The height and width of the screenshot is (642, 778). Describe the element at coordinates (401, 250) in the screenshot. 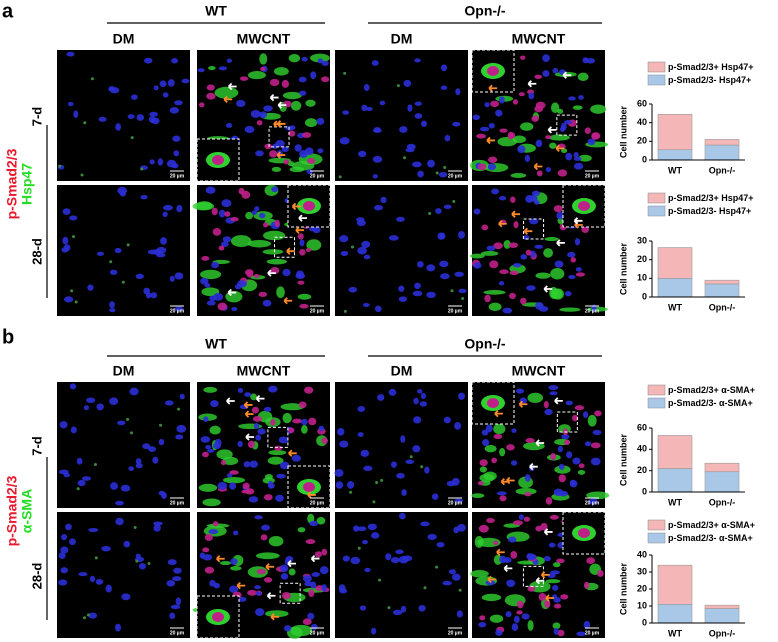

I see `micrograph-bg` at that location.